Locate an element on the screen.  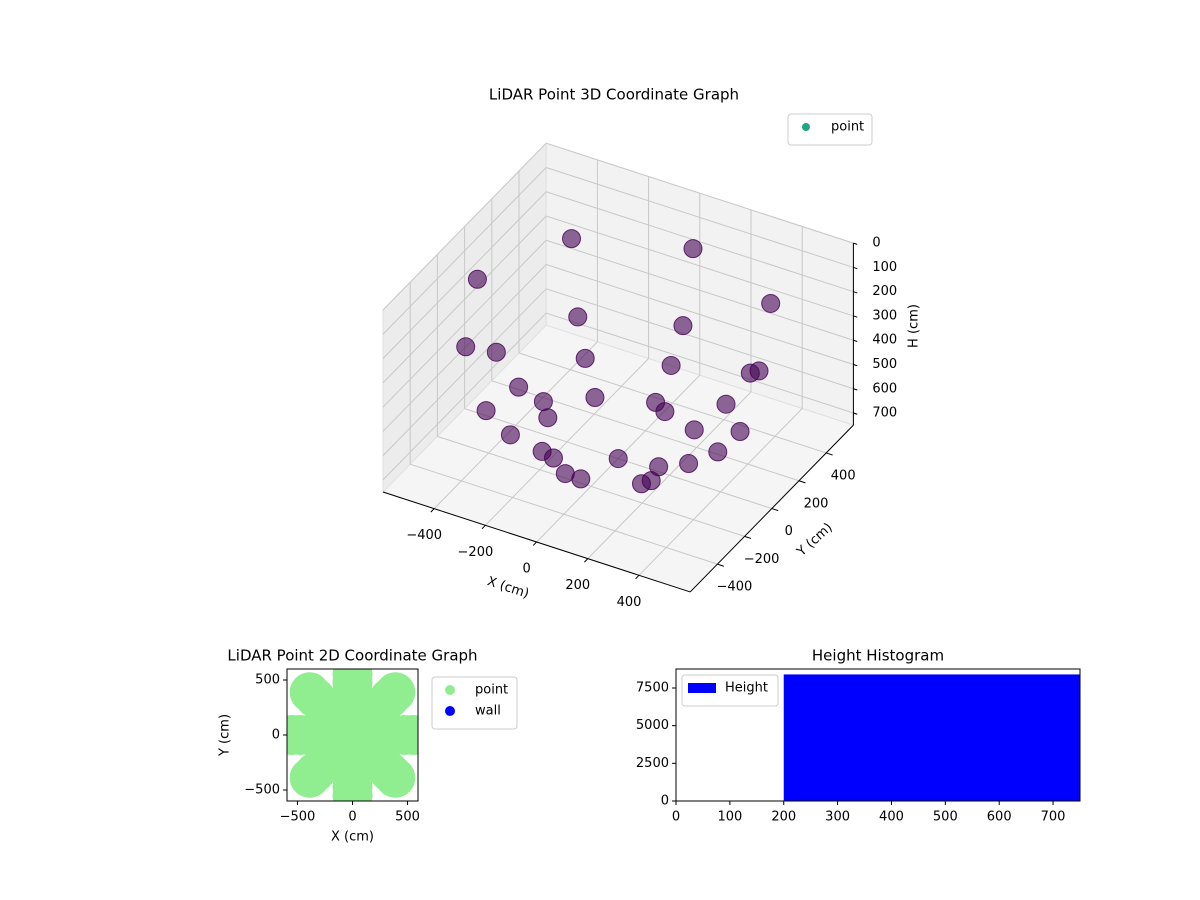
x-tick-label: 300 is located at coordinates (837, 817).